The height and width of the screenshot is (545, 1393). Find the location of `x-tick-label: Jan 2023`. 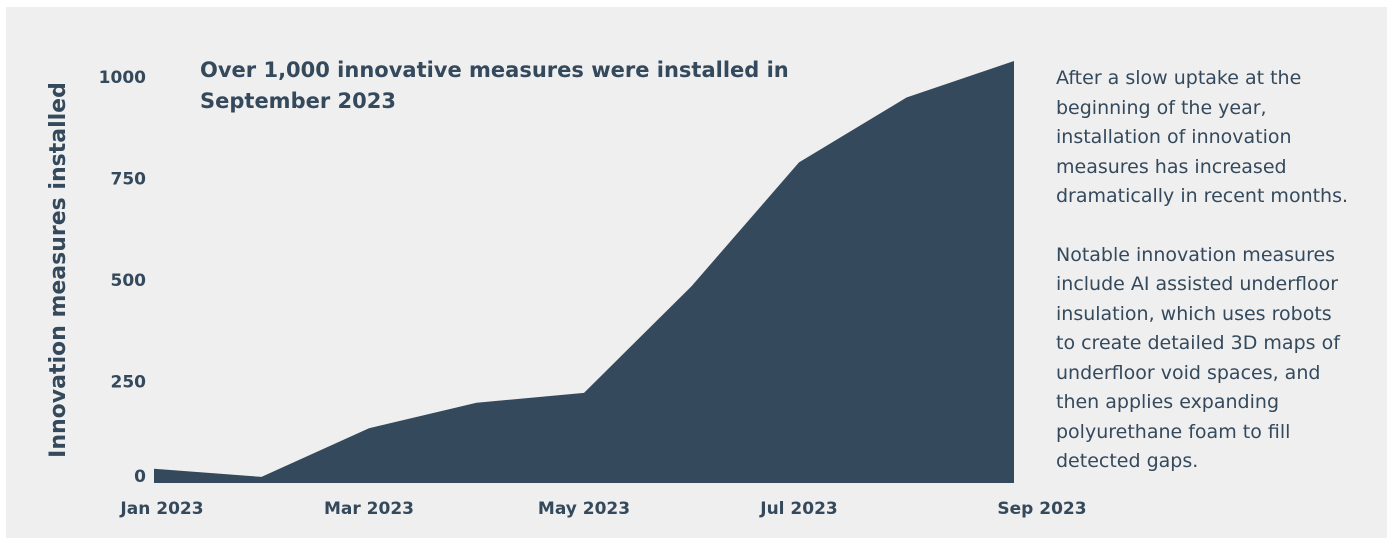

x-tick-label: Jan 2023 is located at coordinates (161, 509).